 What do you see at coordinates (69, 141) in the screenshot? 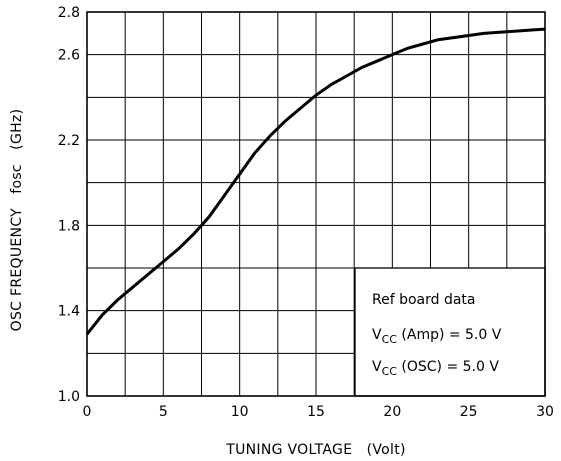
I see `y-tick-label: 2.2` at bounding box center [69, 141].